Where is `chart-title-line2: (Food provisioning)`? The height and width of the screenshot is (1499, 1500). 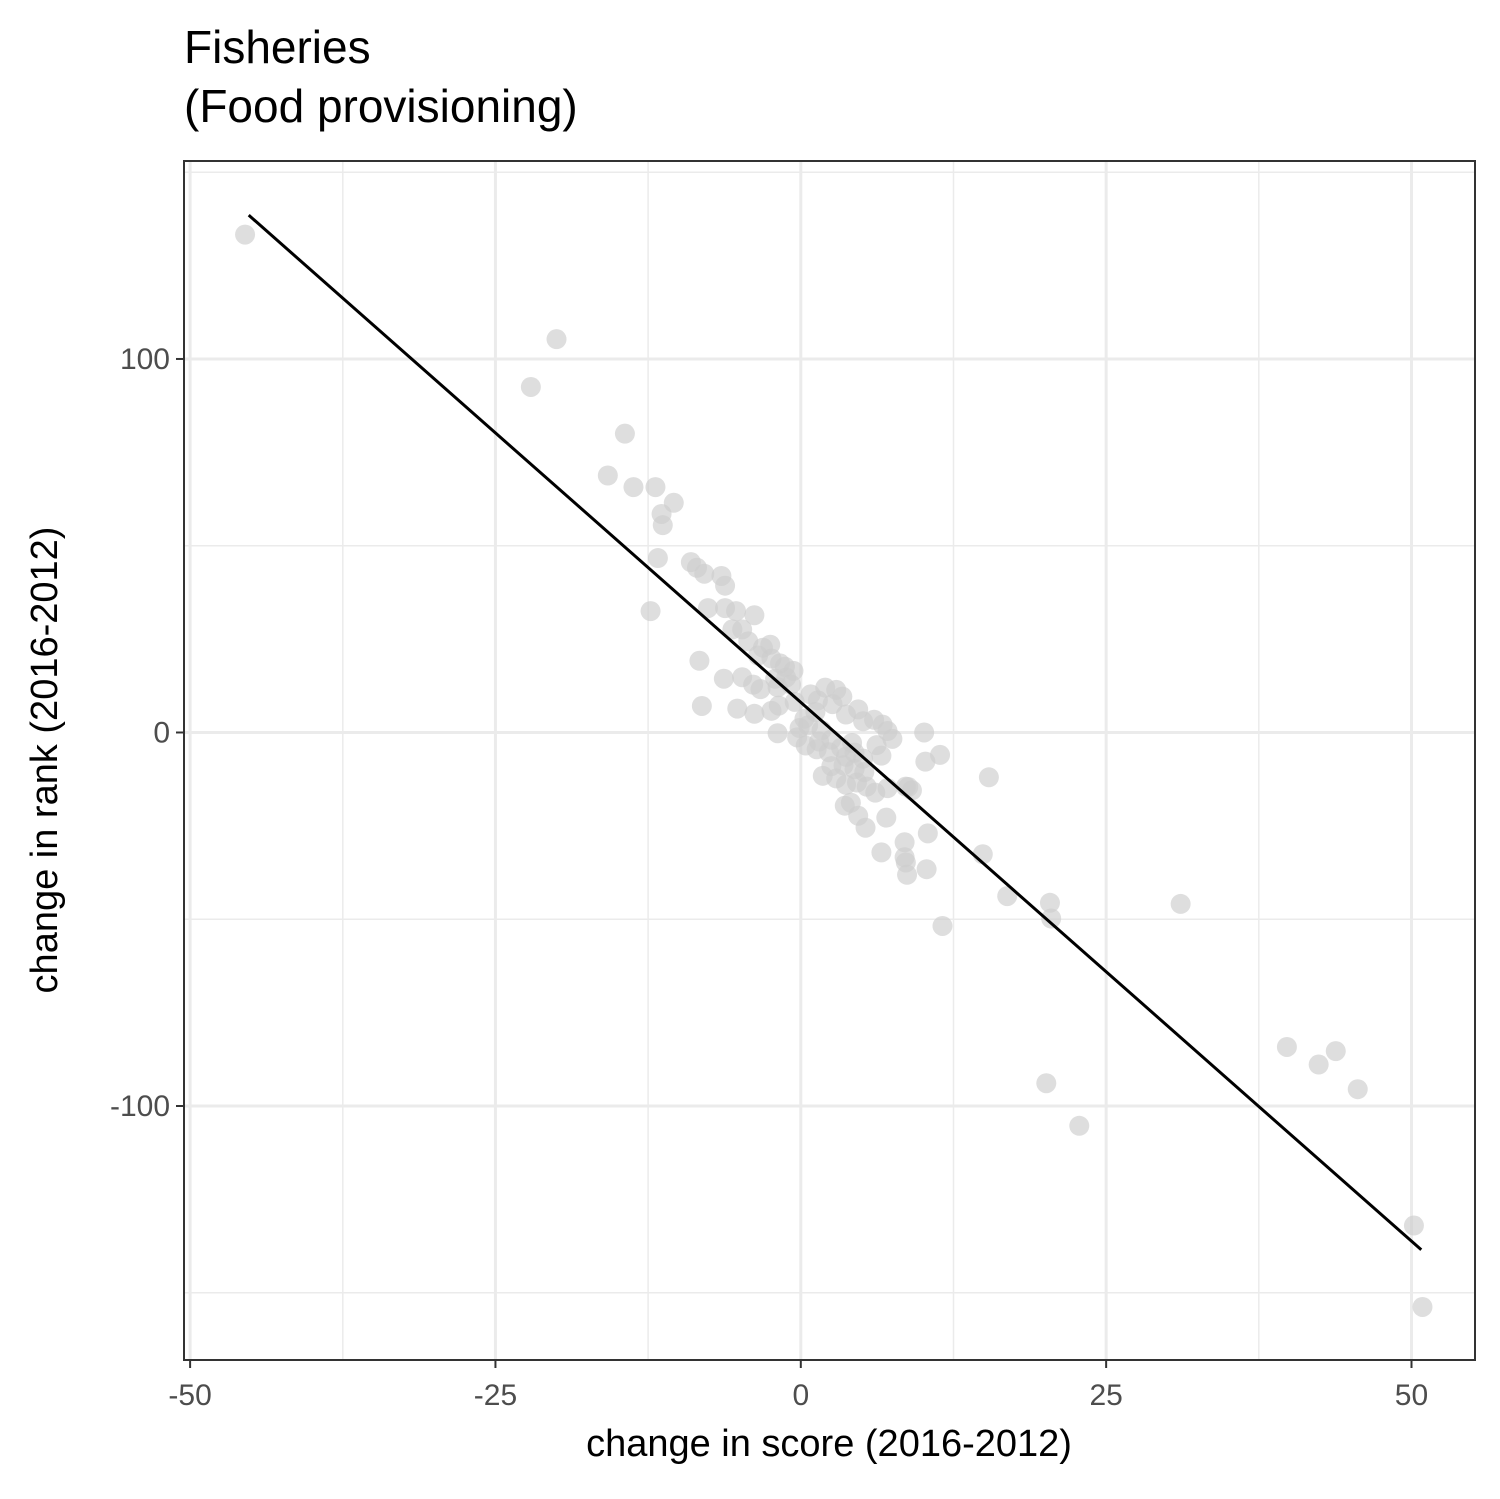 chart-title-line2: (Food provisioning) is located at coordinates (381, 106).